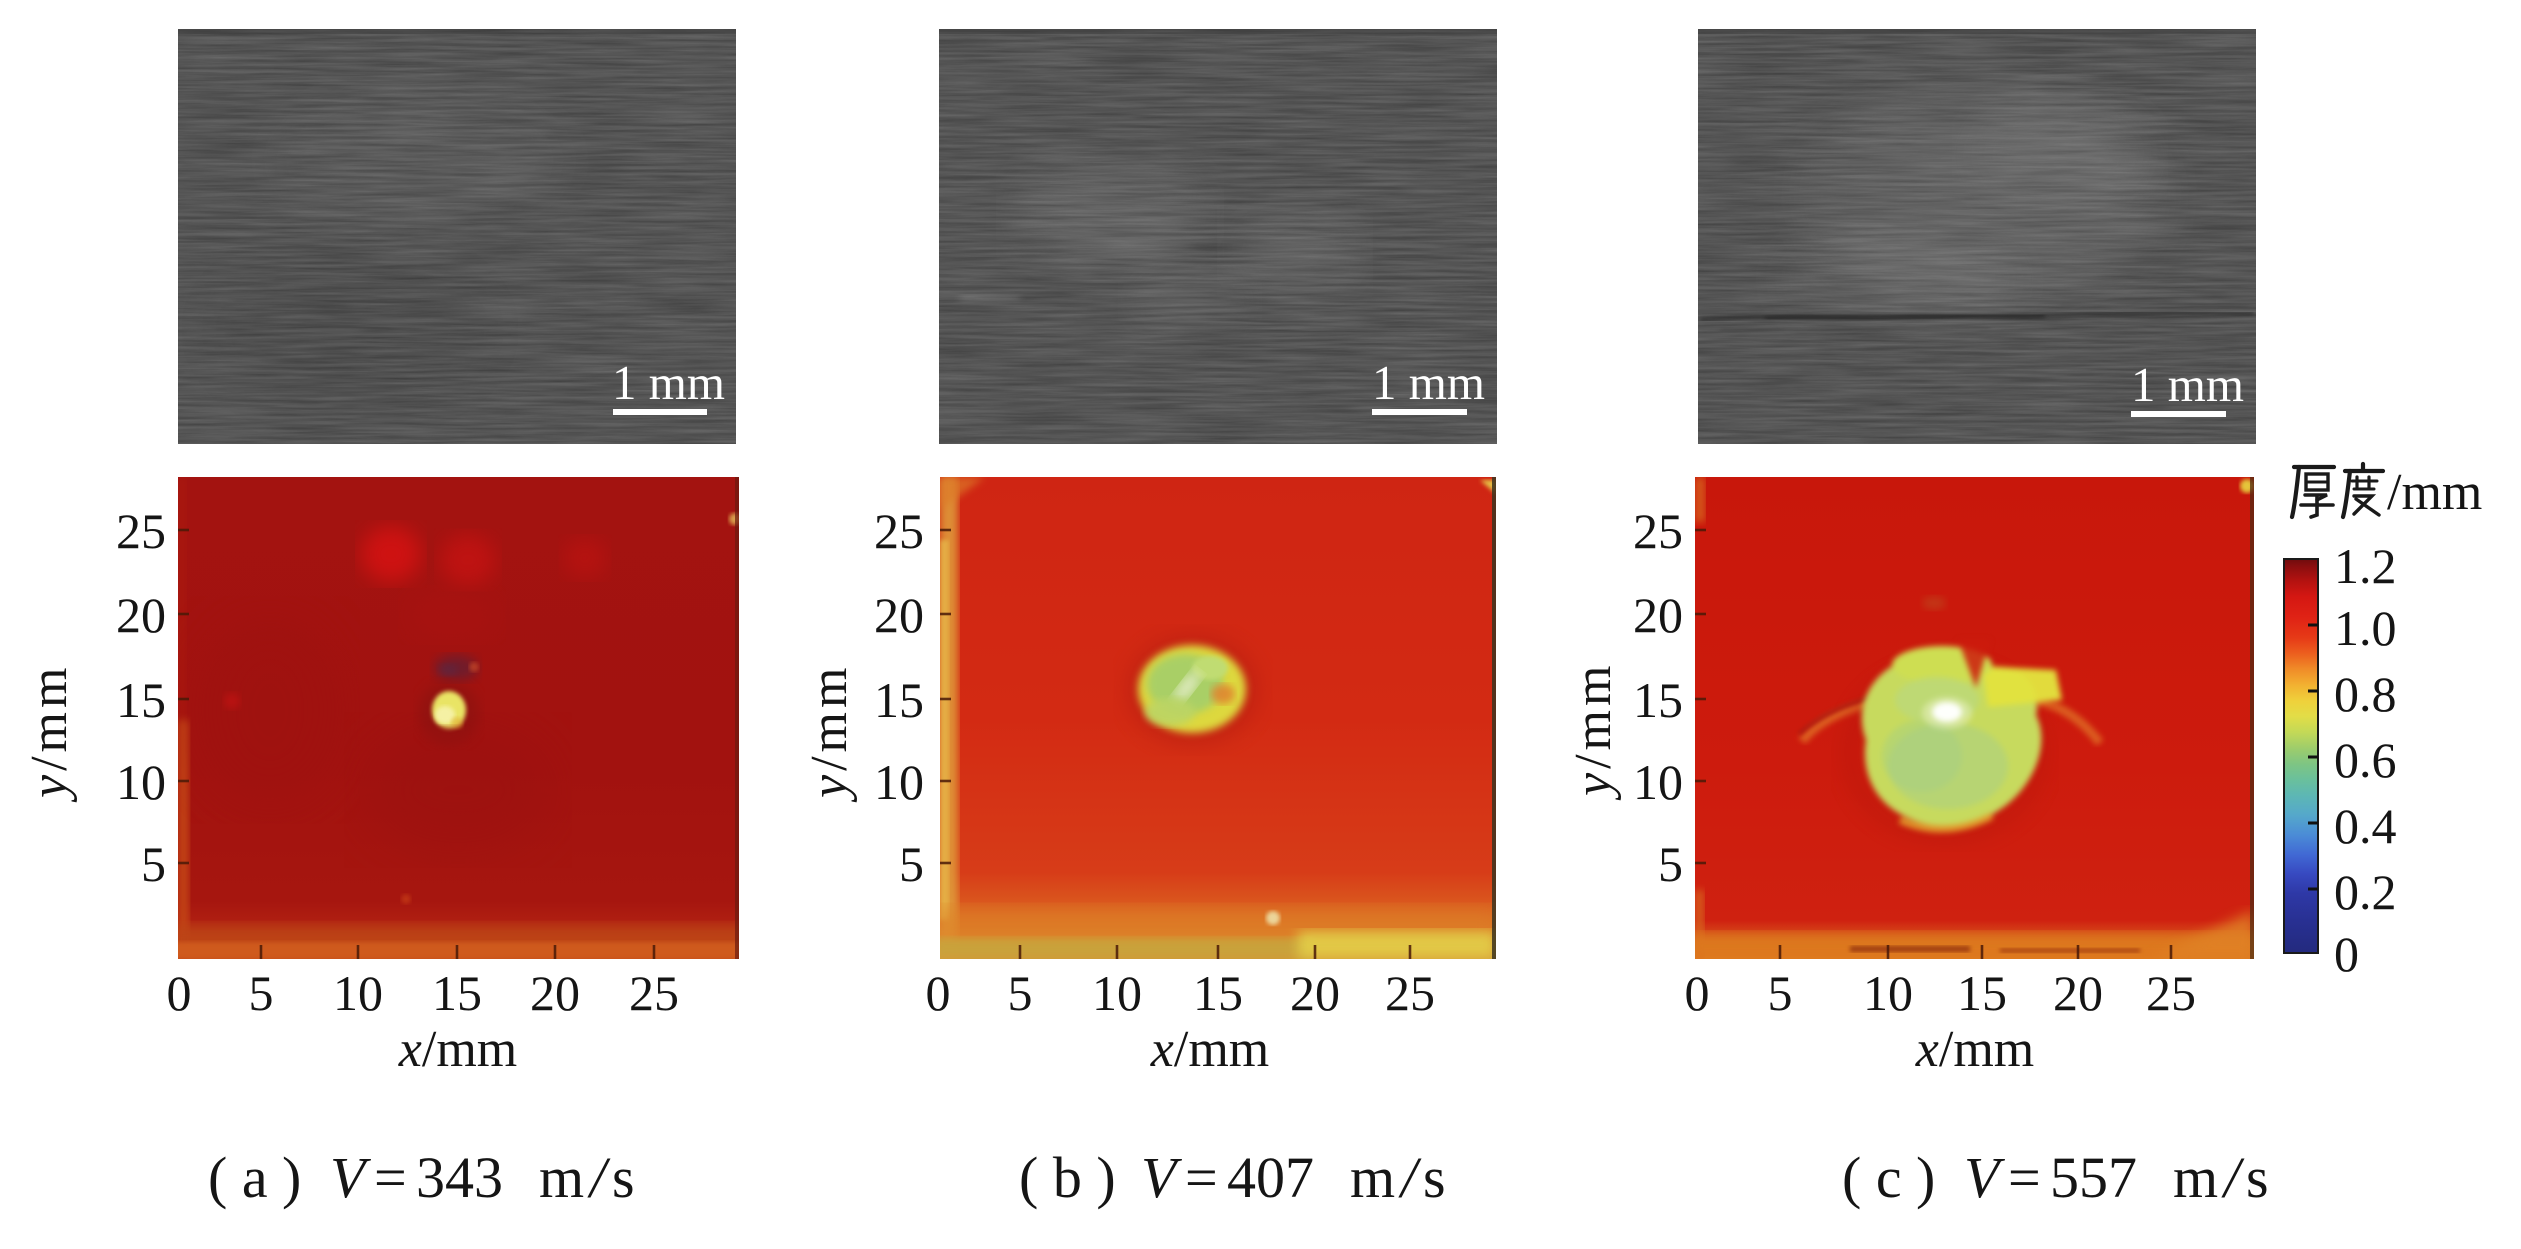 Image resolution: width=2521 pixels, height=1249 pixels. I want to click on svg-text: 0.8, so click(2365, 694).